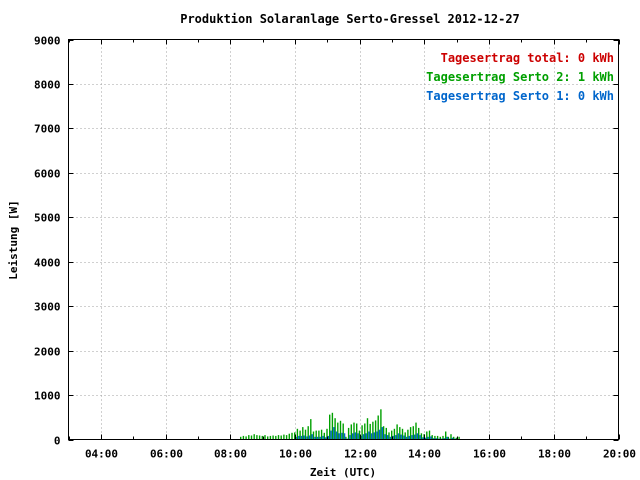 The width and height of the screenshot is (640, 480). I want to click on x-tick-label: 04:00, so click(101, 454).